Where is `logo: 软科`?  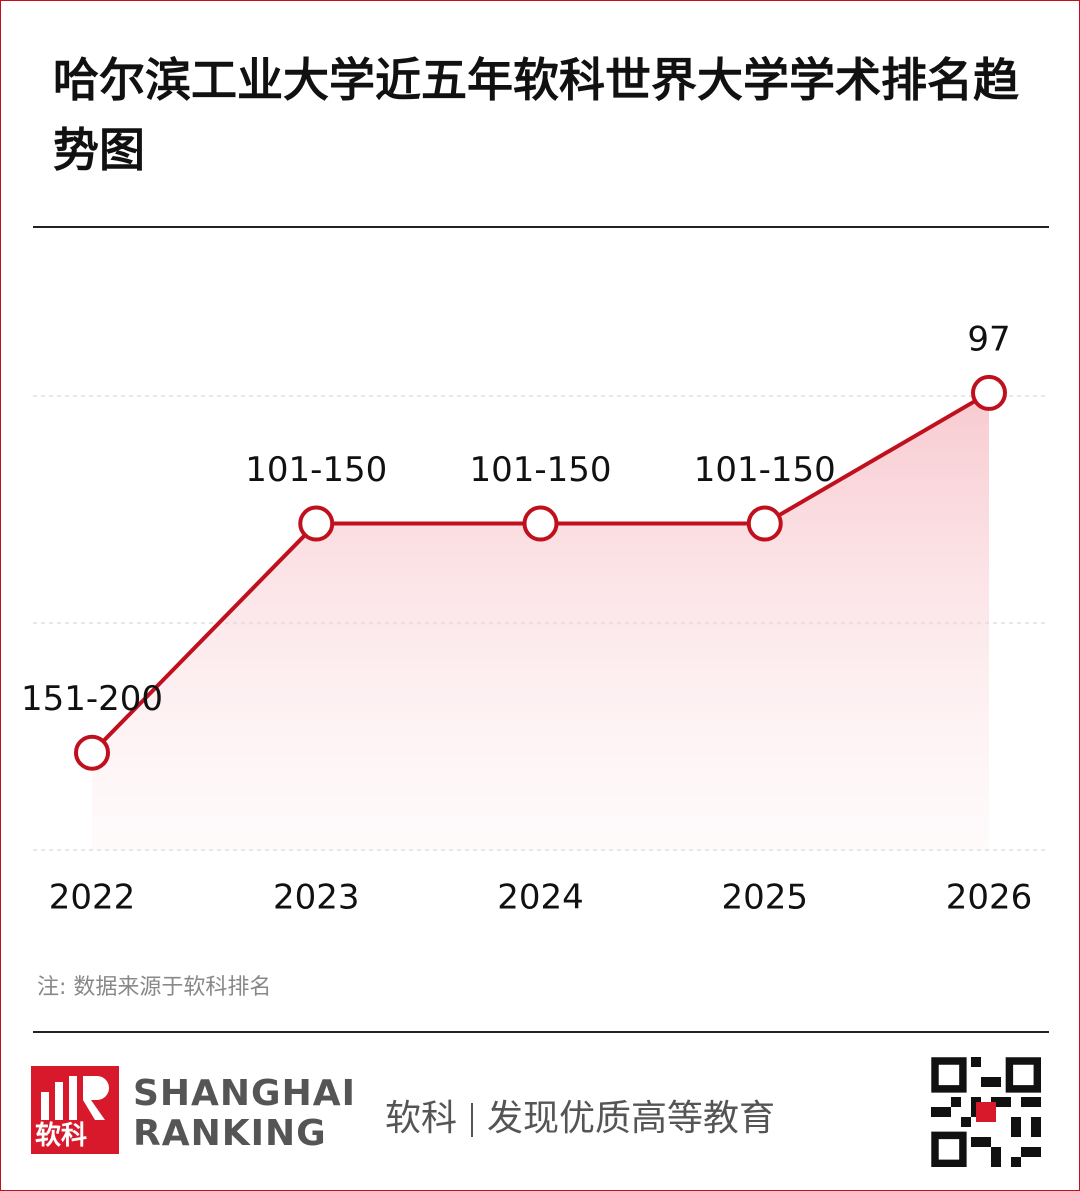 logo: 软科 is located at coordinates (75, 1110).